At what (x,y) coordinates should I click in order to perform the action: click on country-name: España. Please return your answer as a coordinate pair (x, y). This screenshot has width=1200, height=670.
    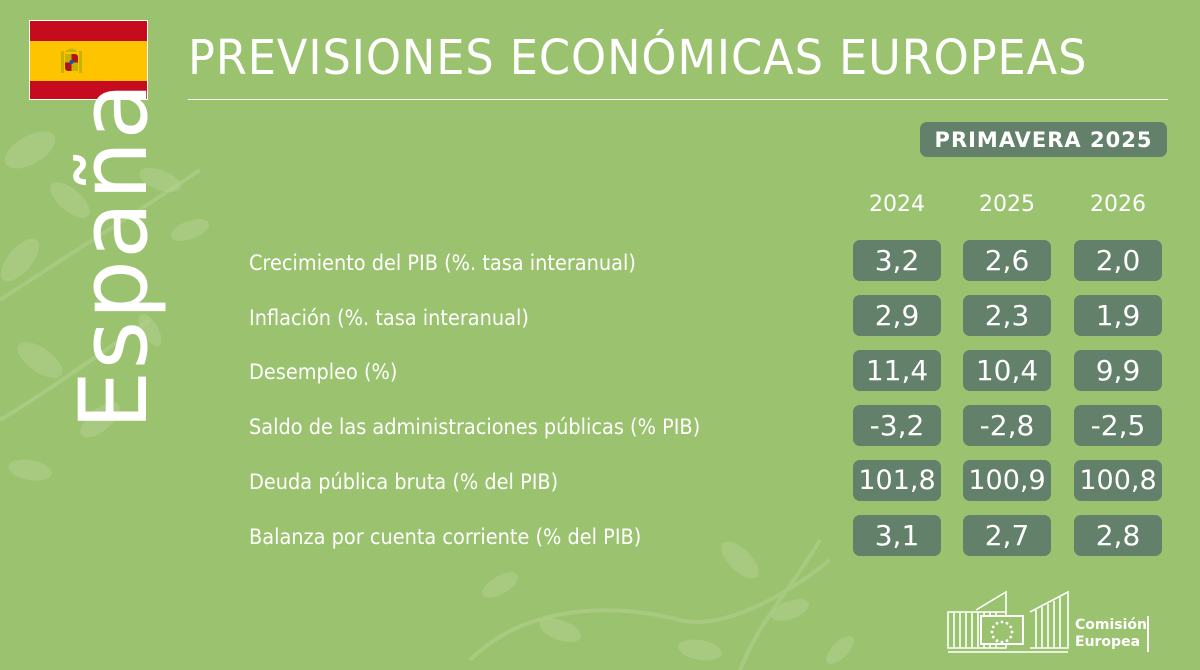
    Looking at the image, I should click on (114, 255).